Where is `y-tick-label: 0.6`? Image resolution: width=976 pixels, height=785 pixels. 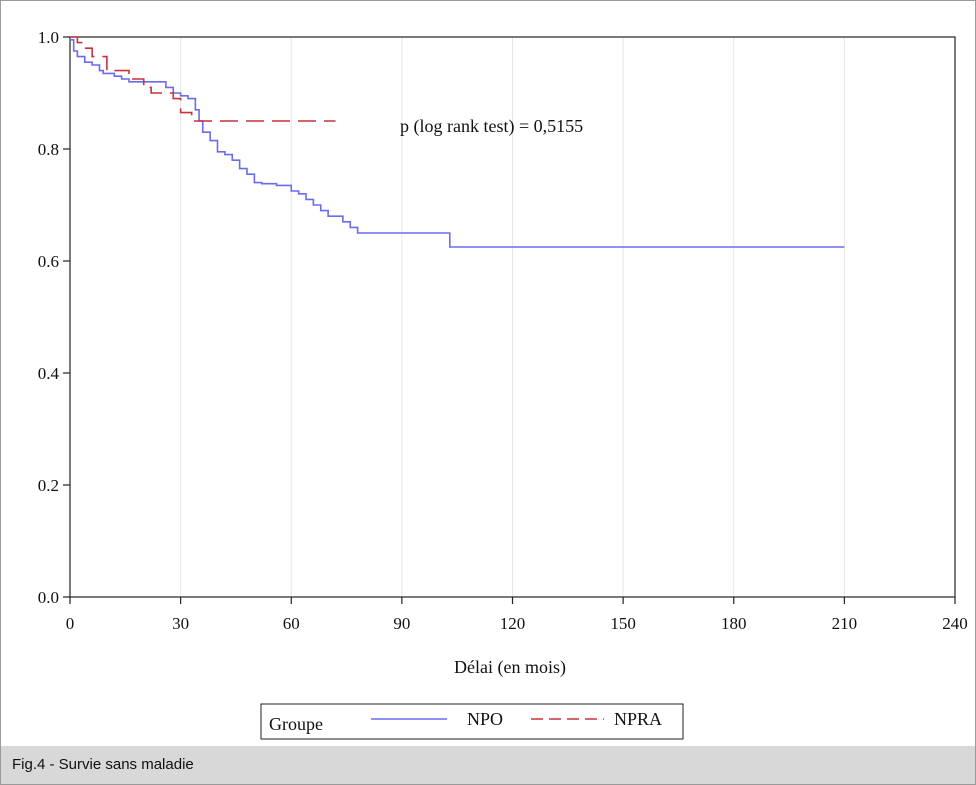
y-tick-label: 0.6 is located at coordinates (48, 261).